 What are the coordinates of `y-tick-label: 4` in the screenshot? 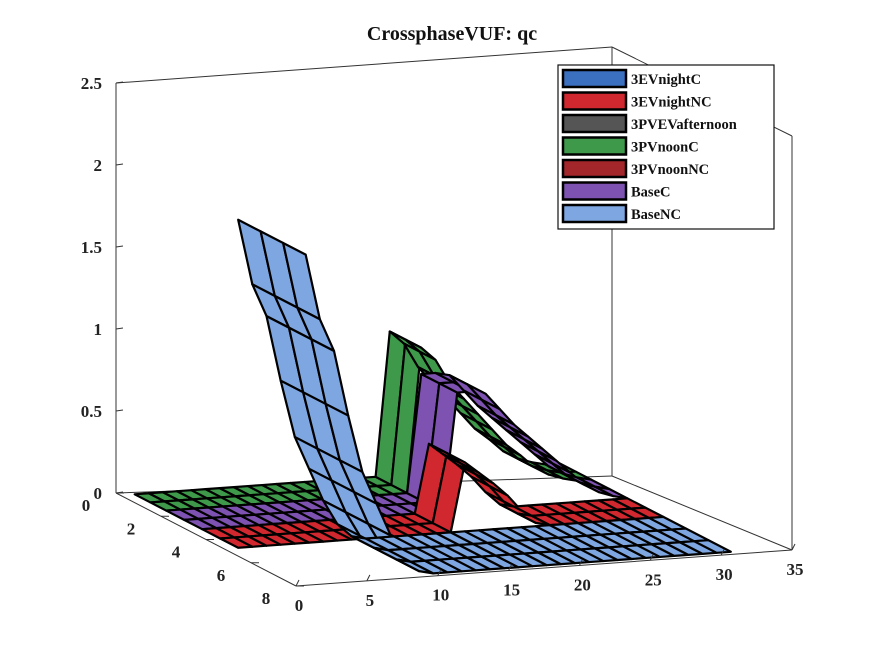 It's located at (176, 552).